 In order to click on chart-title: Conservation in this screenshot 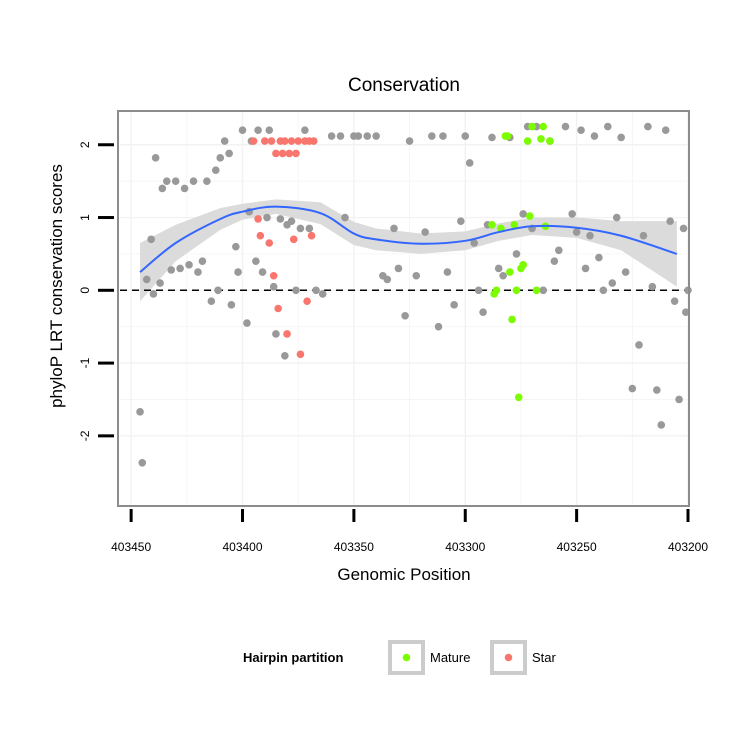, I will do `click(404, 85)`.